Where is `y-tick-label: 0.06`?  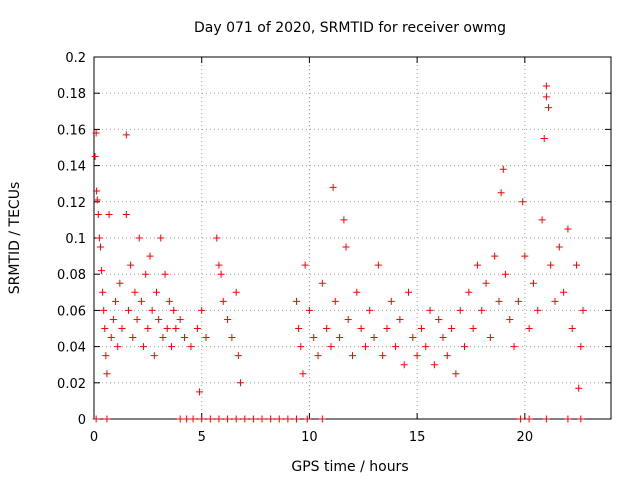 y-tick-label: 0.06 is located at coordinates (71, 311).